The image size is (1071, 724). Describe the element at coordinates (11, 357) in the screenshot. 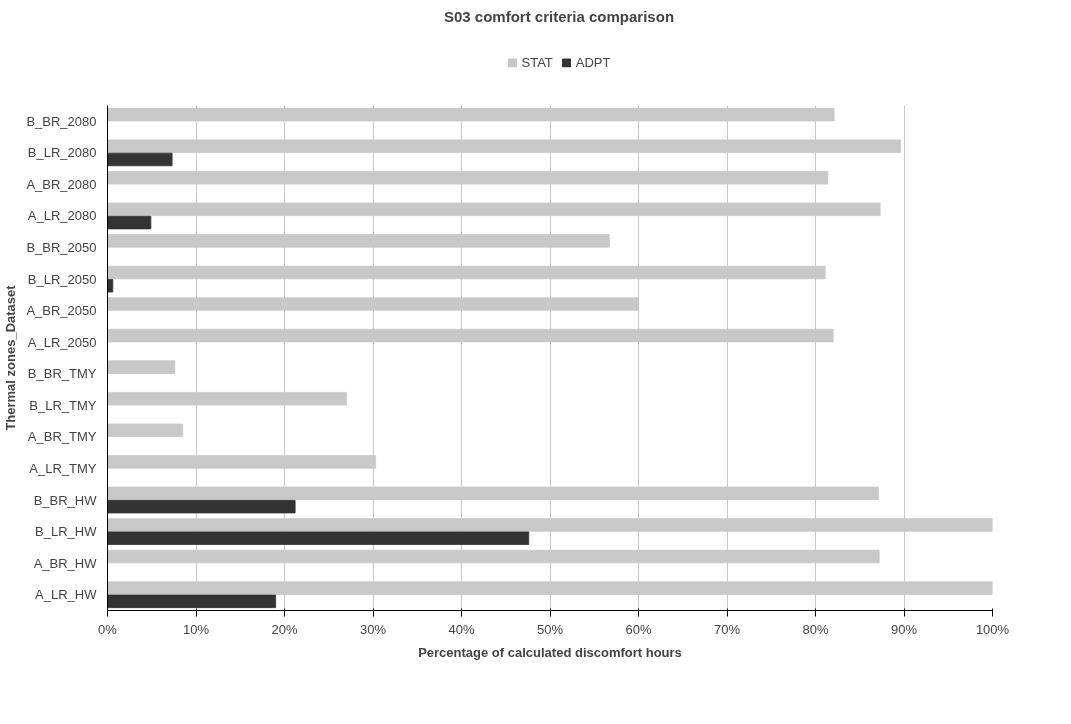

I see `y-axis-title: Thermal zones_Dataset` at that location.